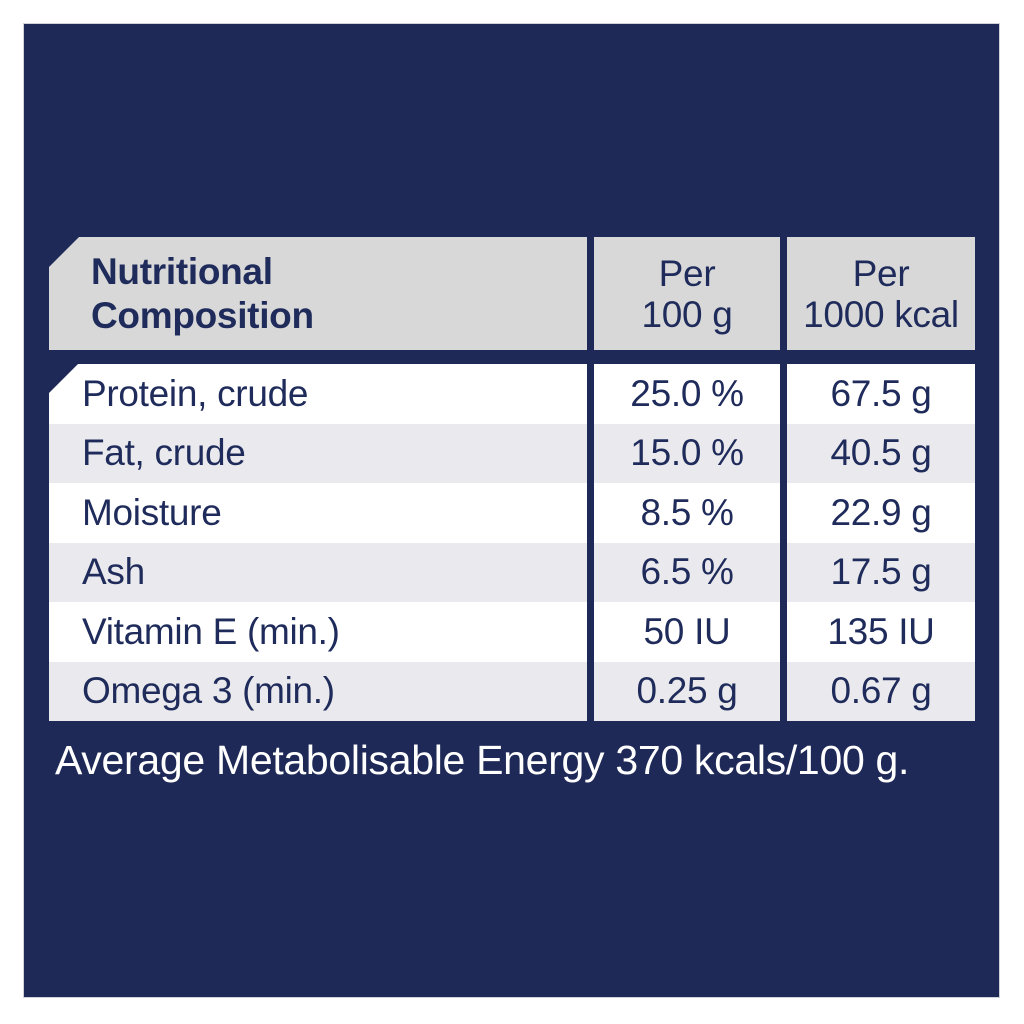 Image resolution: width=1024 pixels, height=1024 pixels. I want to click on row-per-100g-value: 15.0 %, so click(687, 453).